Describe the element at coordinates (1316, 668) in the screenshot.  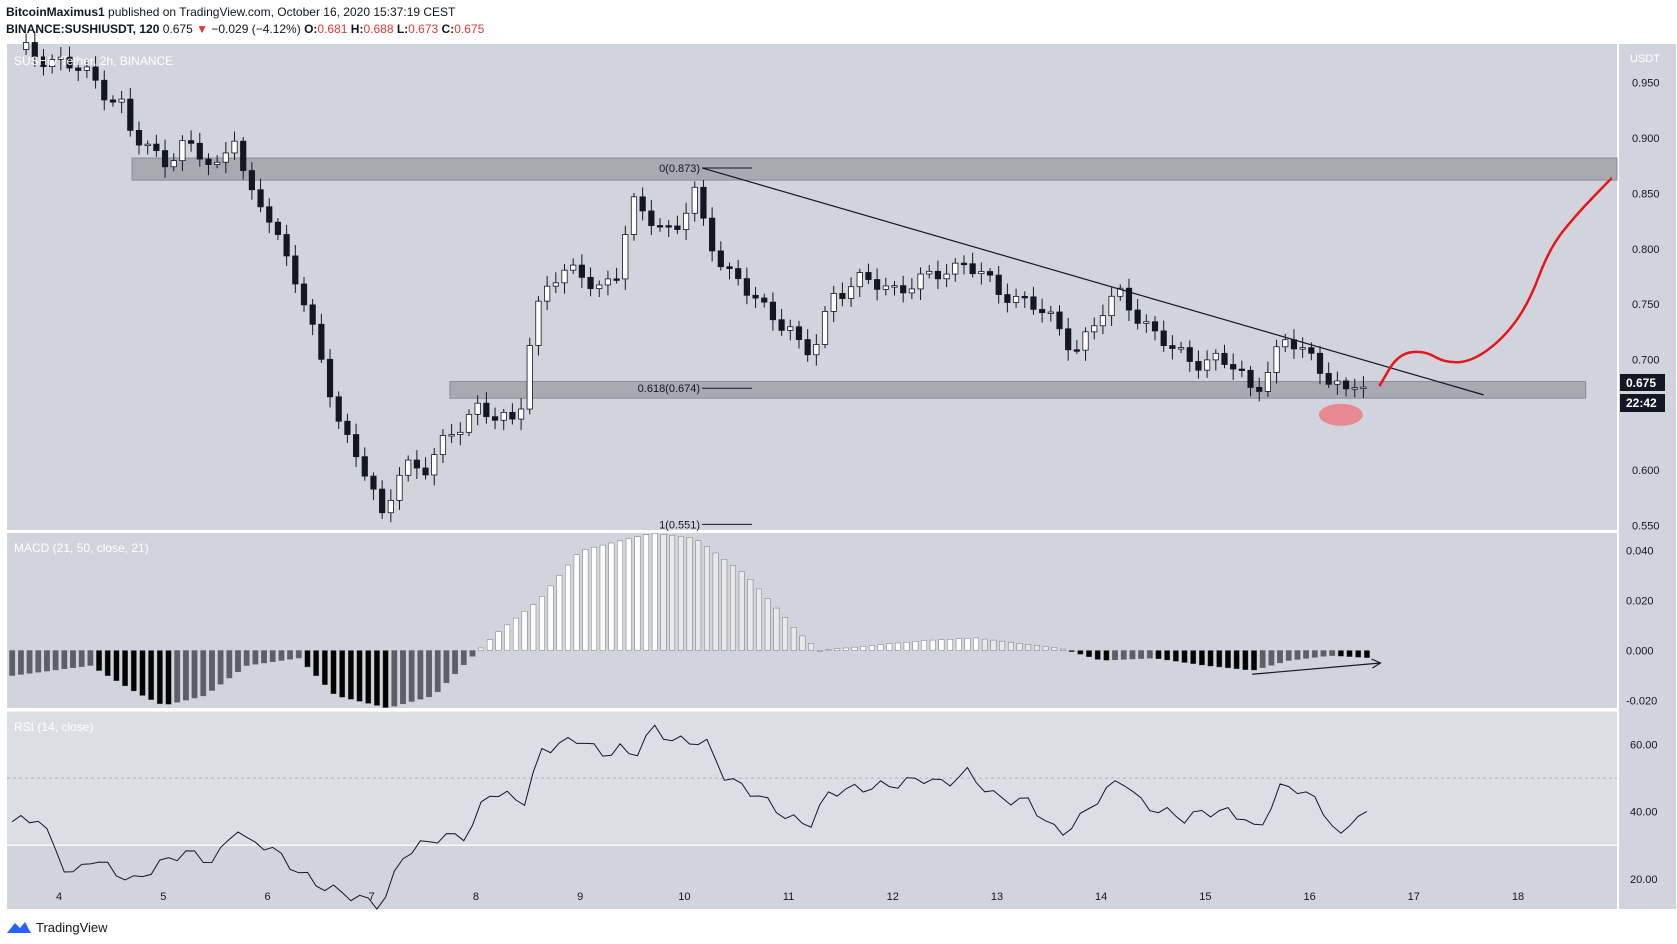
I see `macd-divergence-arrow` at that location.